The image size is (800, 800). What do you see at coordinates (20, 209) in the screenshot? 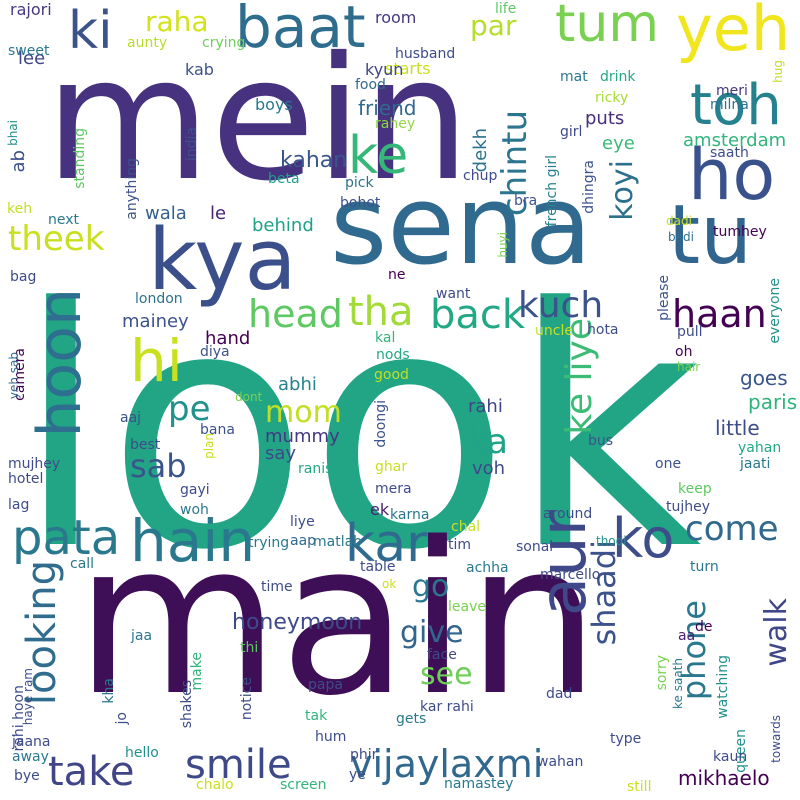
I see `word-keh: keh` at bounding box center [20, 209].